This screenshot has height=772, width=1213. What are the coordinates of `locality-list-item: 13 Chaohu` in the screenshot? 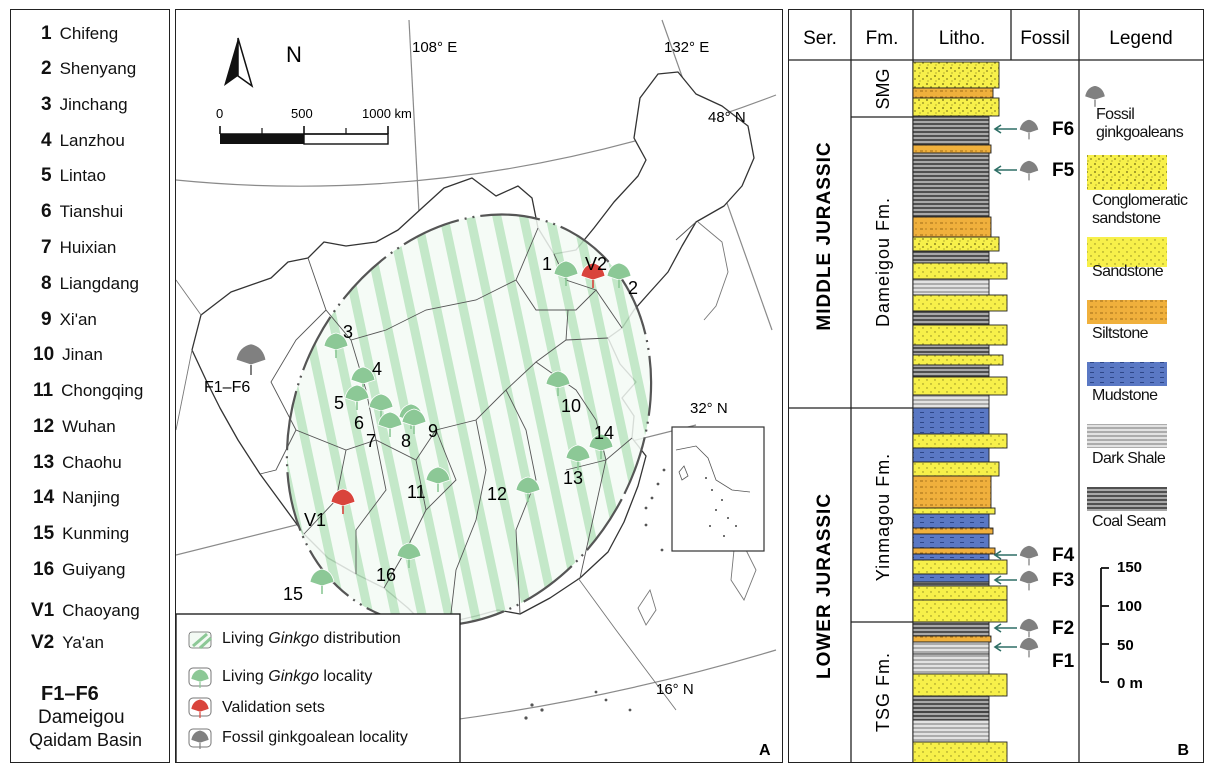 It's located at (77, 462).